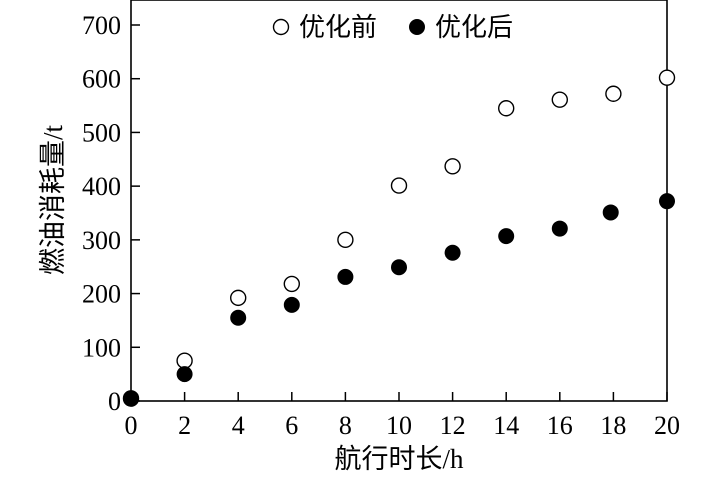 Image resolution: width=709 pixels, height=478 pixels. What do you see at coordinates (474, 27) in the screenshot?
I see `legend-label-after: 优化后` at bounding box center [474, 27].